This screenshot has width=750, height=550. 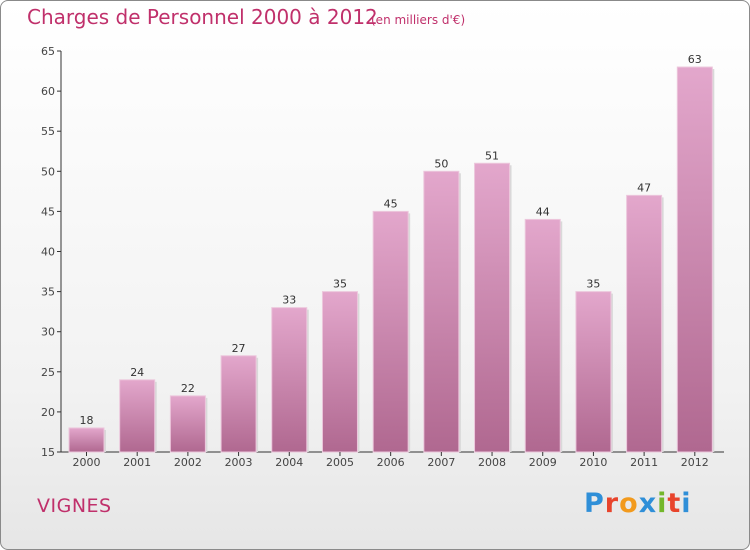 What do you see at coordinates (202, 17) in the screenshot?
I see `chart-title: Charges de Personnel 2000 à 2012` at bounding box center [202, 17].